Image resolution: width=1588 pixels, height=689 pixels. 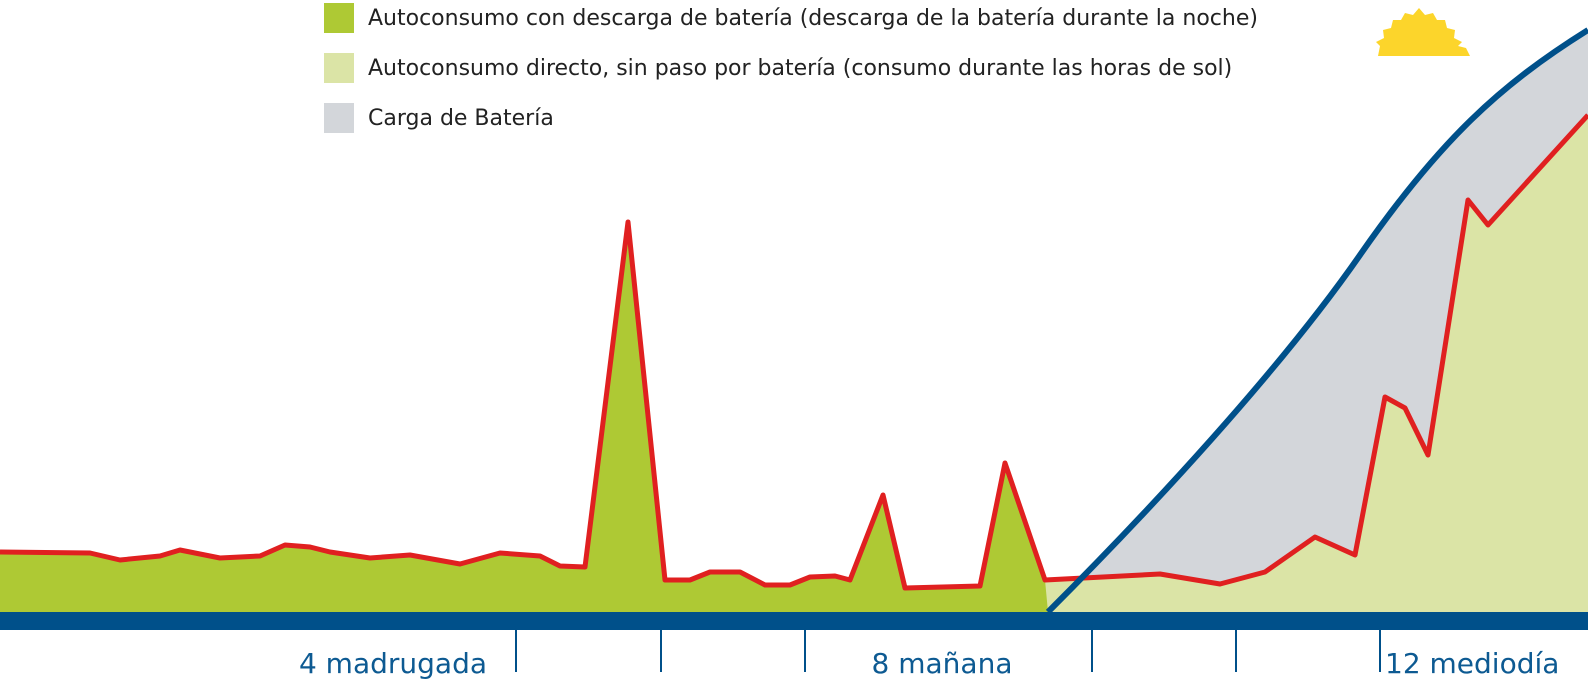 I want to click on tick-marks, so click(x=948, y=651).